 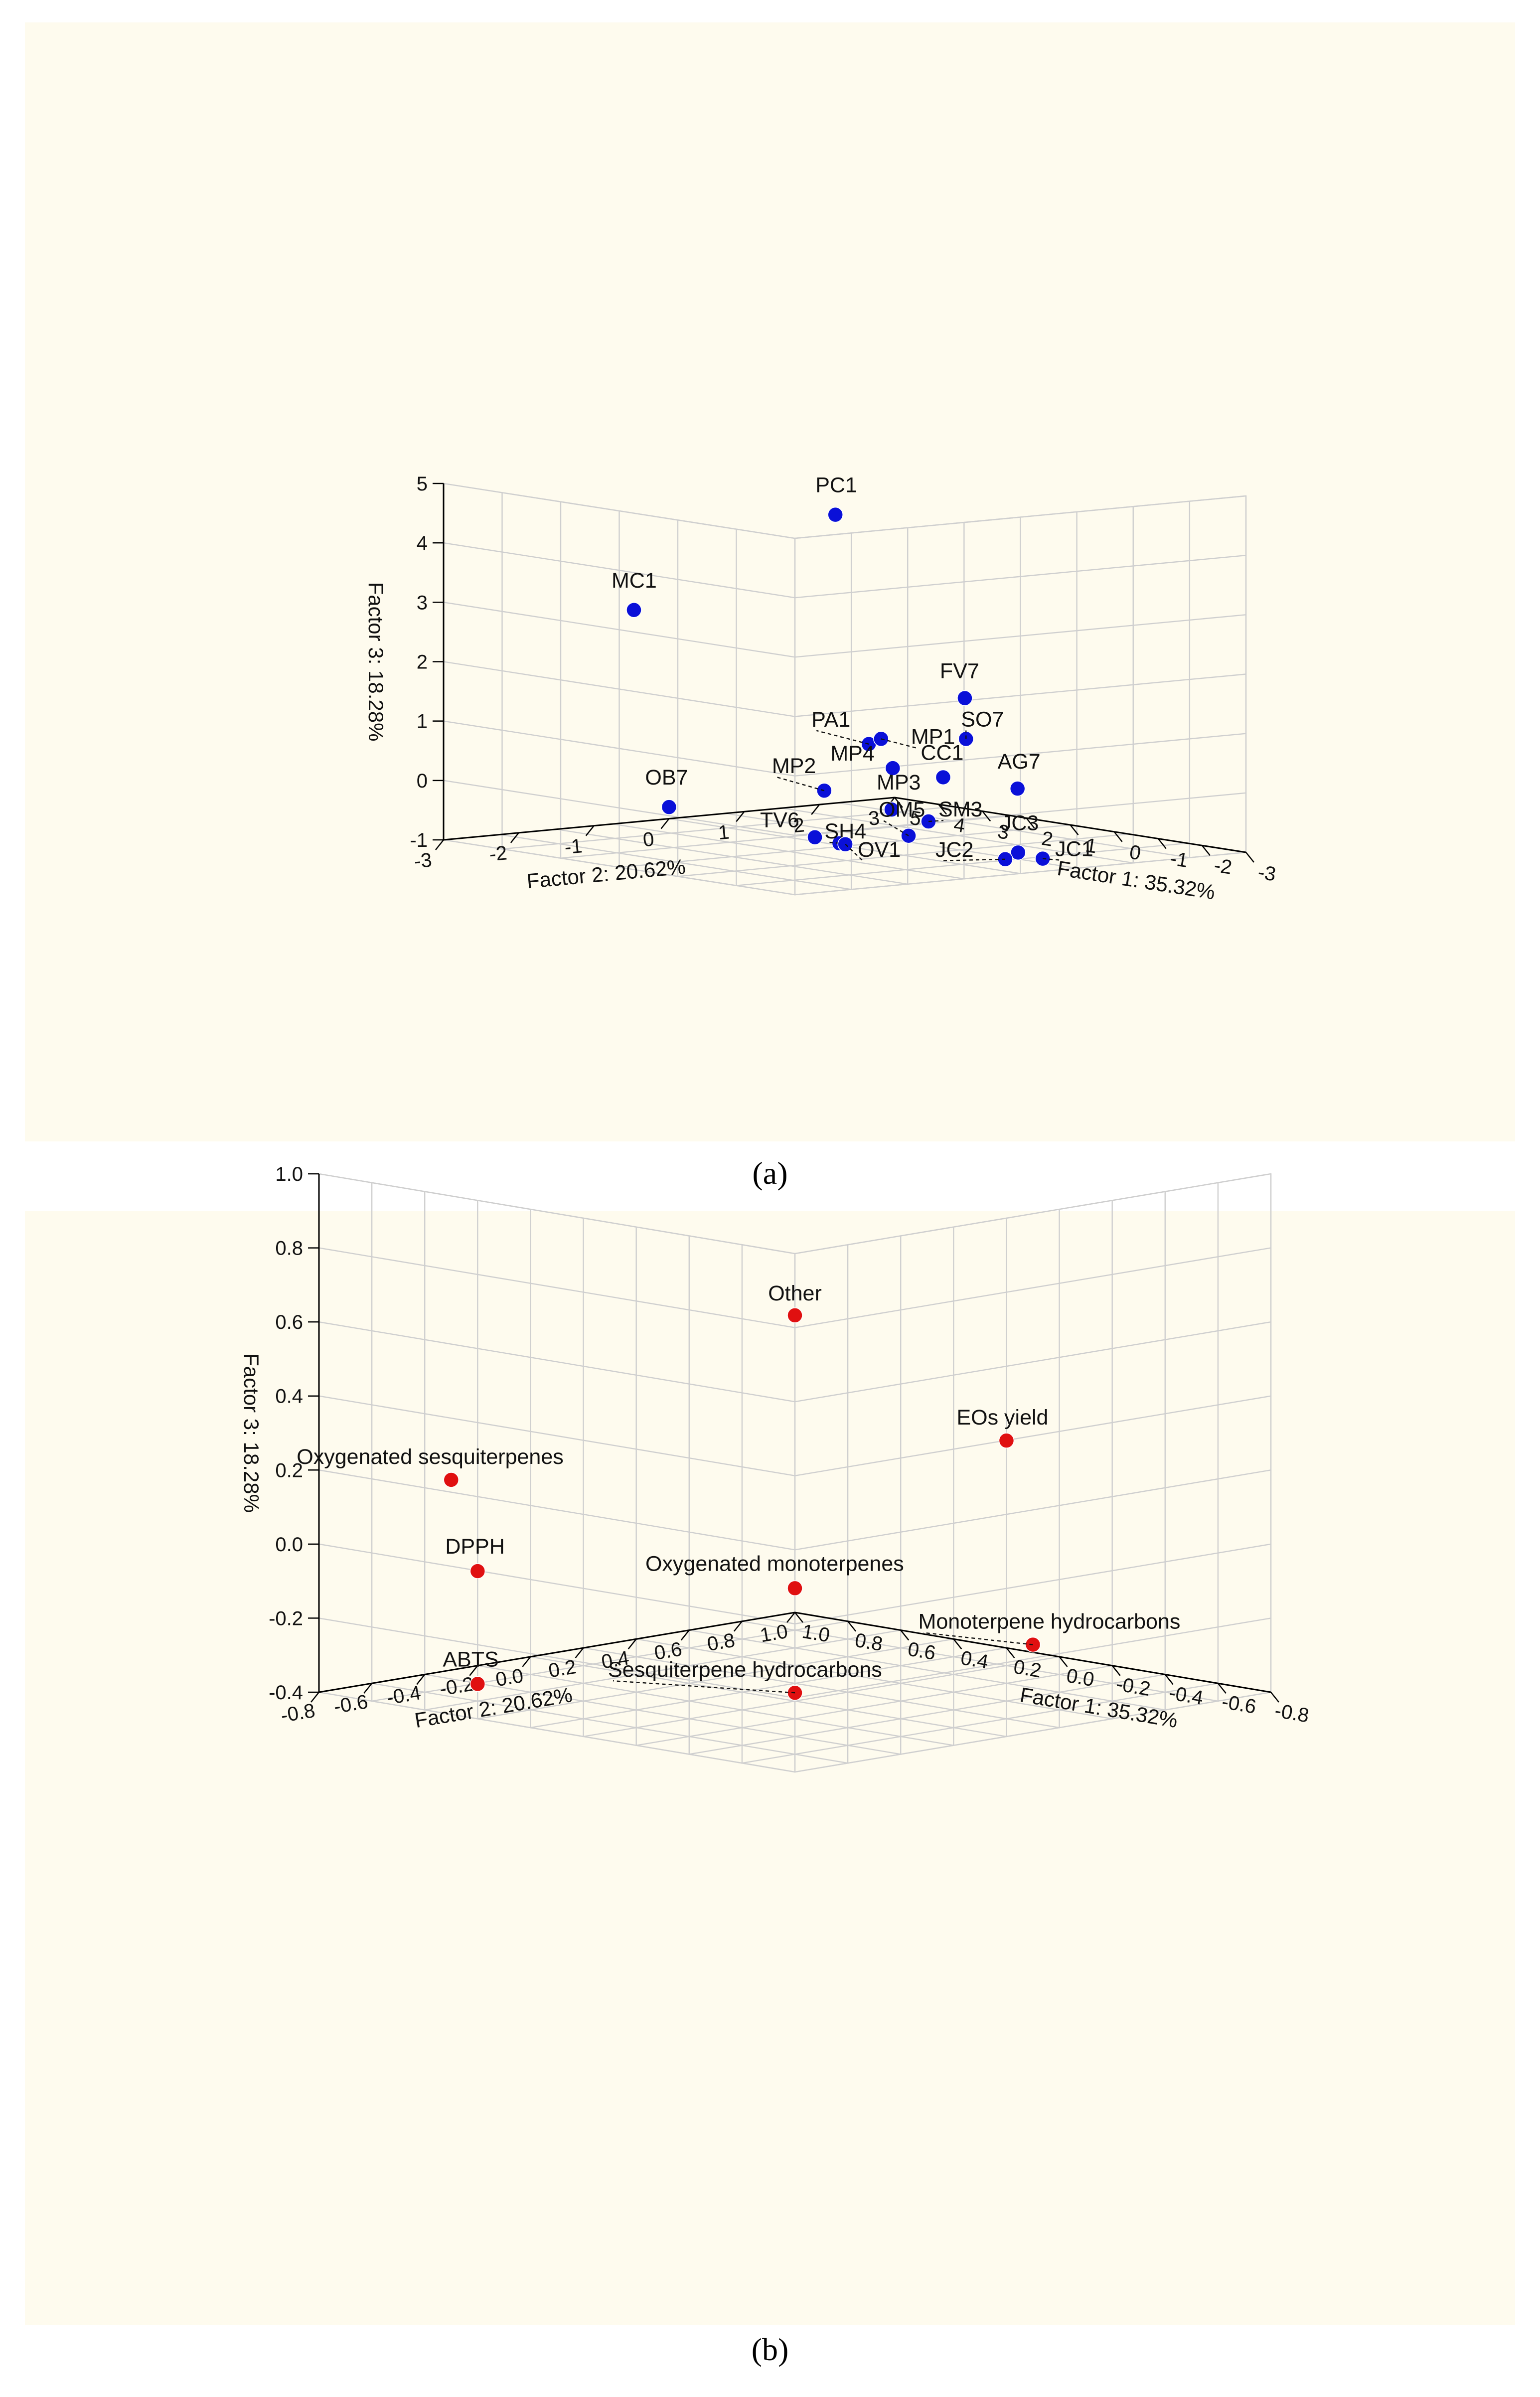 What do you see at coordinates (615, 1660) in the screenshot?
I see `y-tick-label-b: 0.4` at bounding box center [615, 1660].